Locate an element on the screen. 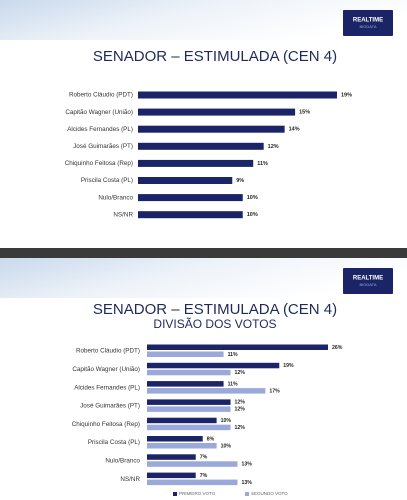 This screenshot has height=500, width=407. value-label: 26% is located at coordinates (337, 348).